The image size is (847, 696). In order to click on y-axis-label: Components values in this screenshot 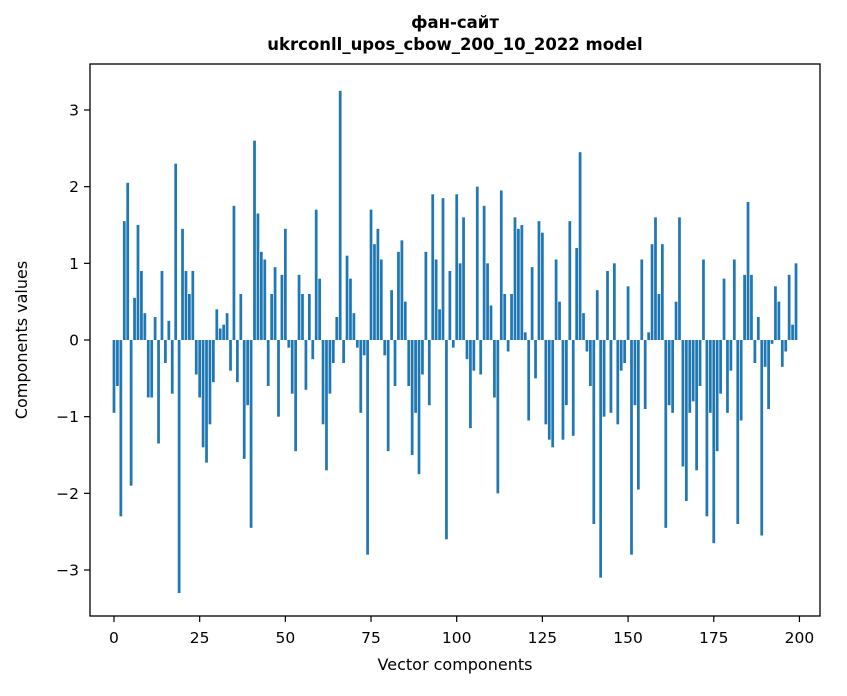, I will do `click(21, 340)`.